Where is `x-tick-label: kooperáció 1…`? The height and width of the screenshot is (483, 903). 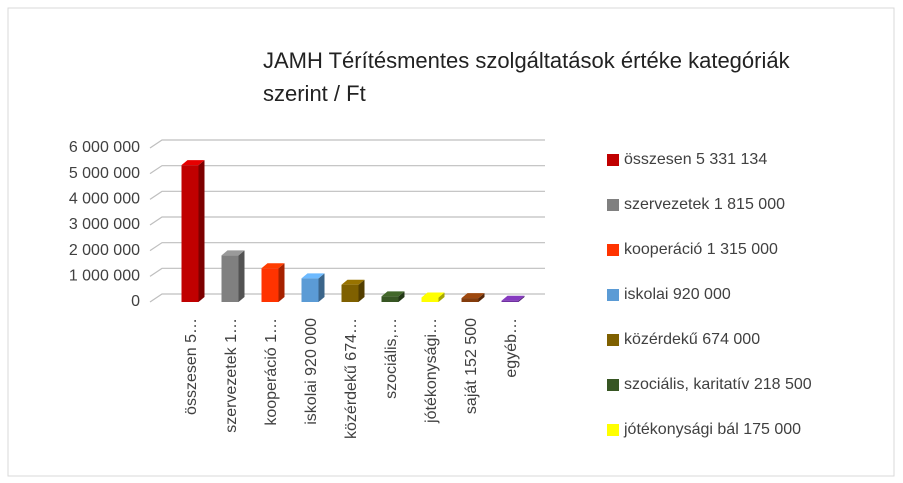 x-tick-label: kooperáció 1… is located at coordinates (271, 372).